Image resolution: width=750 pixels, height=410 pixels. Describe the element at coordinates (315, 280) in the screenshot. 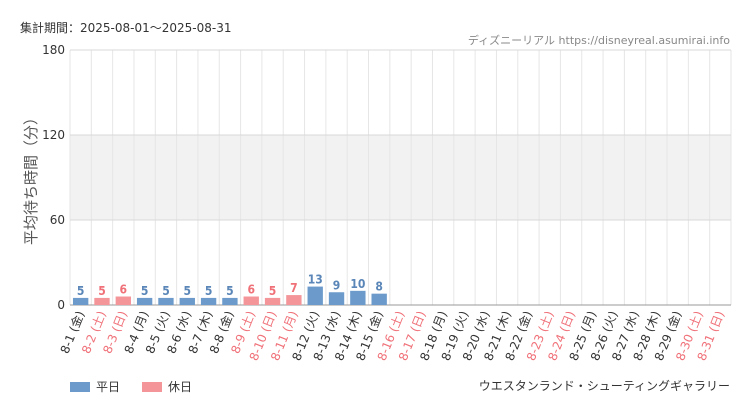

I see `data-label: 13` at that location.